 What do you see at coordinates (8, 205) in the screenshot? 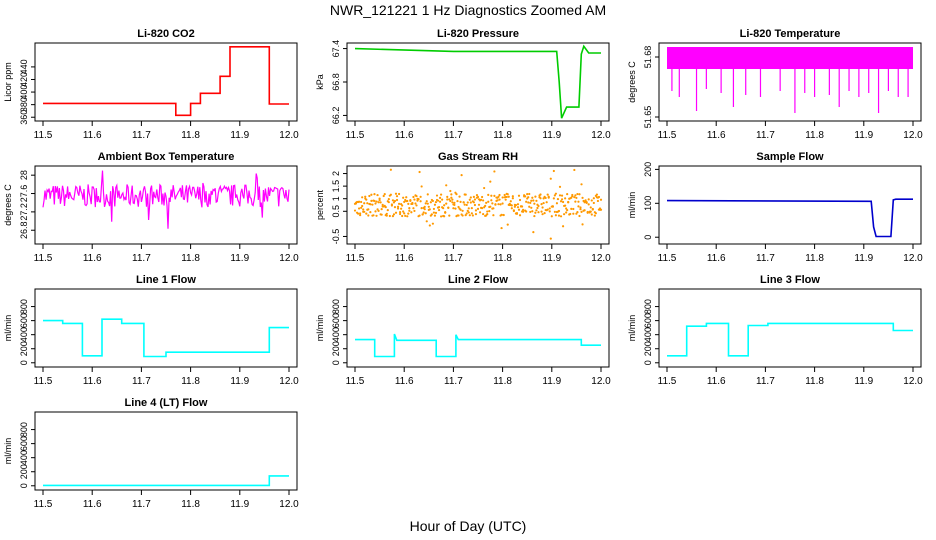
I see `y-axis-label: degrees C` at bounding box center [8, 205].